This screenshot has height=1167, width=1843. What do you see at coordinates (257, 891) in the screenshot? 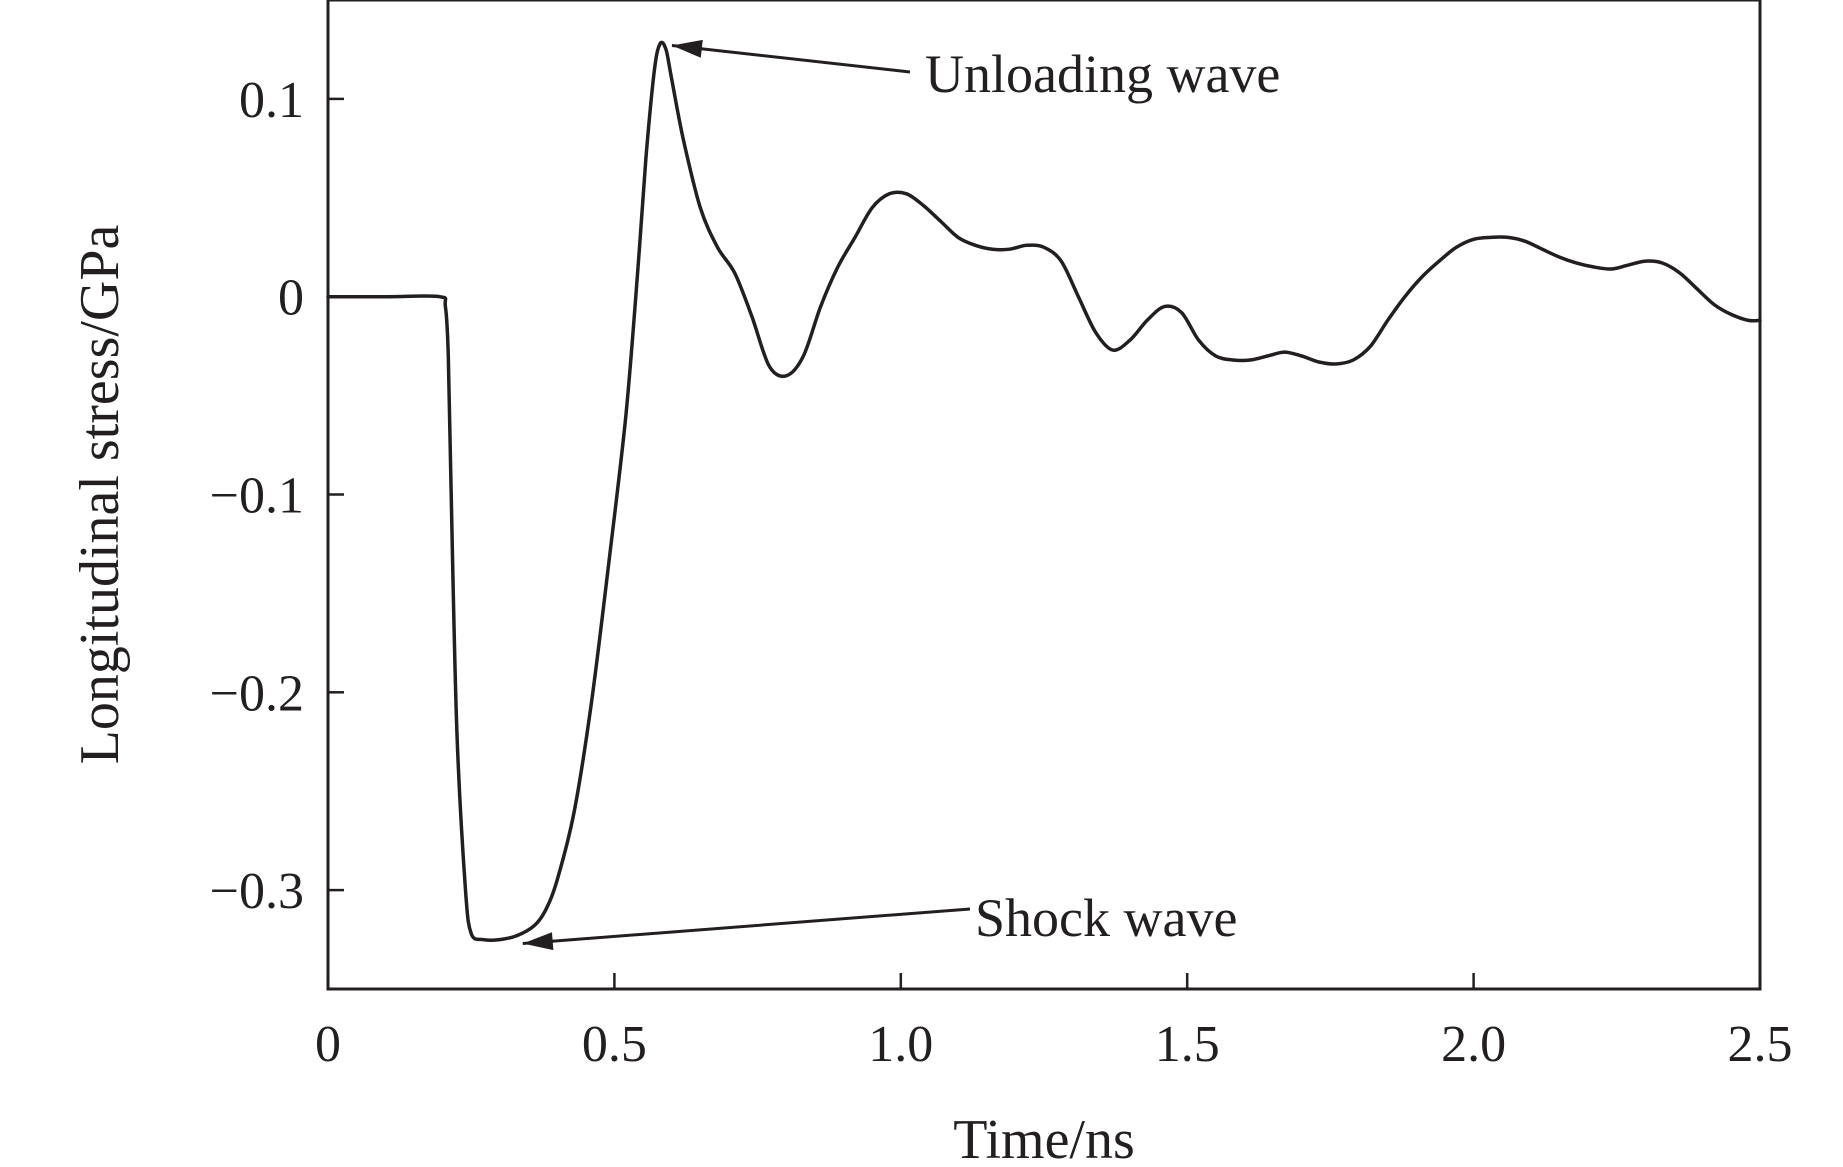
I see `y-tick-label: −0.3` at bounding box center [257, 891].